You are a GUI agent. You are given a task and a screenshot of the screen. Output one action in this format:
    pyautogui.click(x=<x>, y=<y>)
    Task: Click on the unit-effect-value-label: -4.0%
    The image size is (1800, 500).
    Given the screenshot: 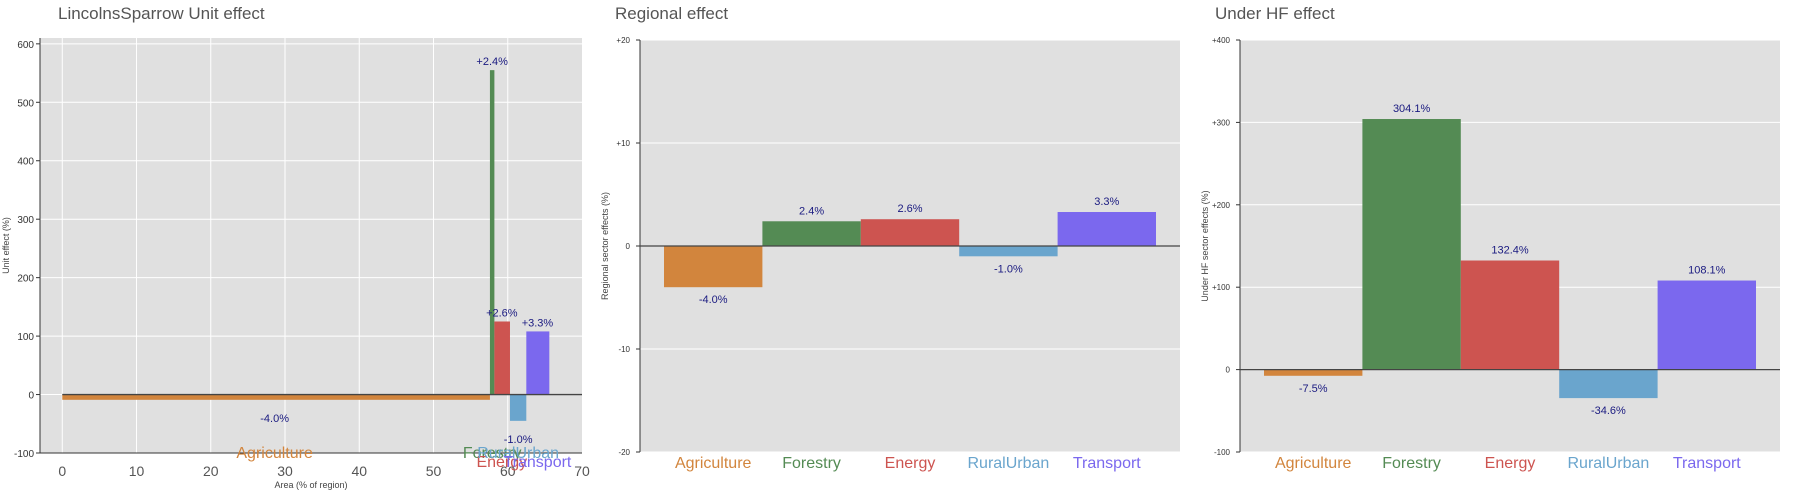 What is the action you would take?
    pyautogui.click(x=274, y=419)
    